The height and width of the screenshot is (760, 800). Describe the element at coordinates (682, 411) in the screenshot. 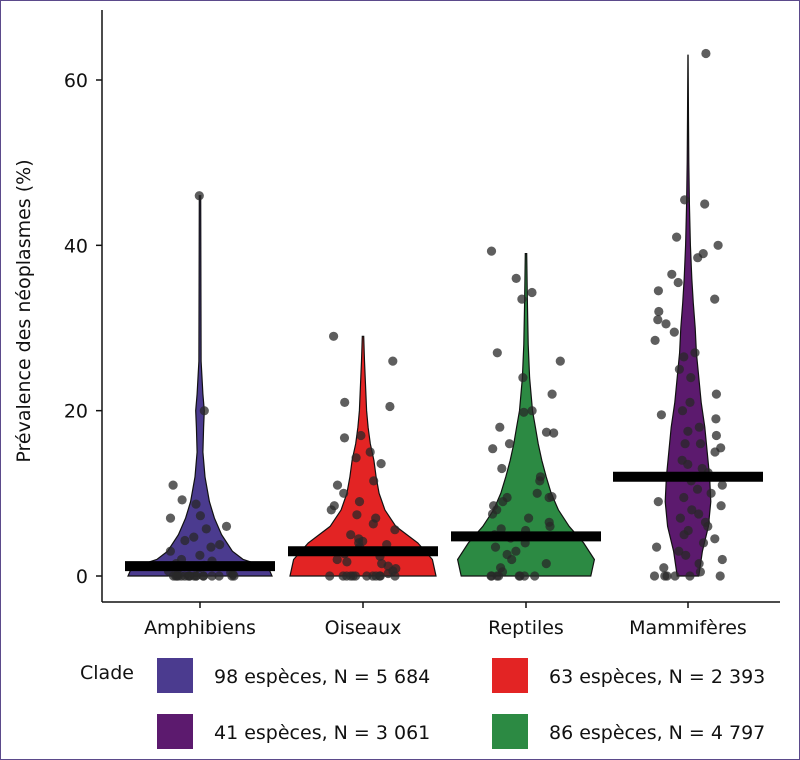

I see `point-mammifères-23` at that location.